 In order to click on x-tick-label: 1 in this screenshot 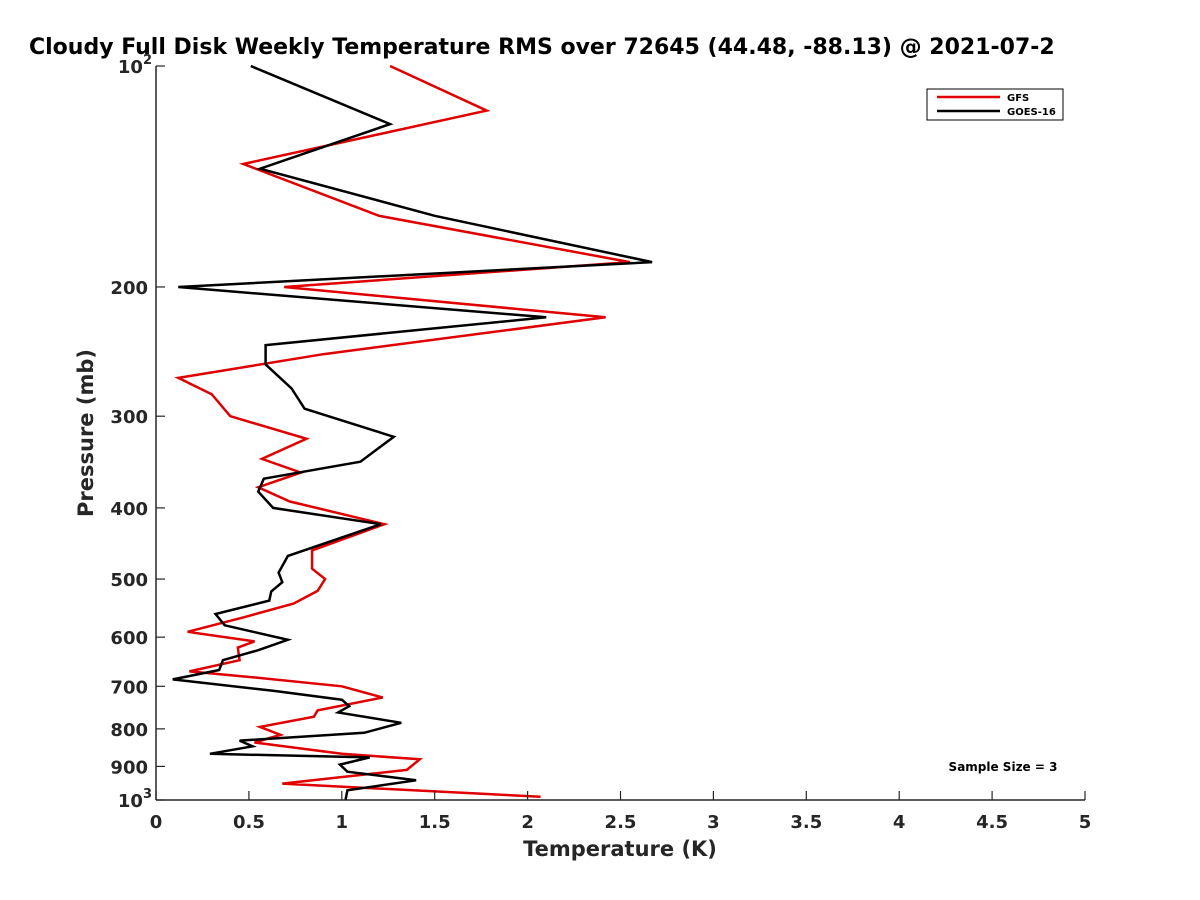, I will do `click(342, 822)`.